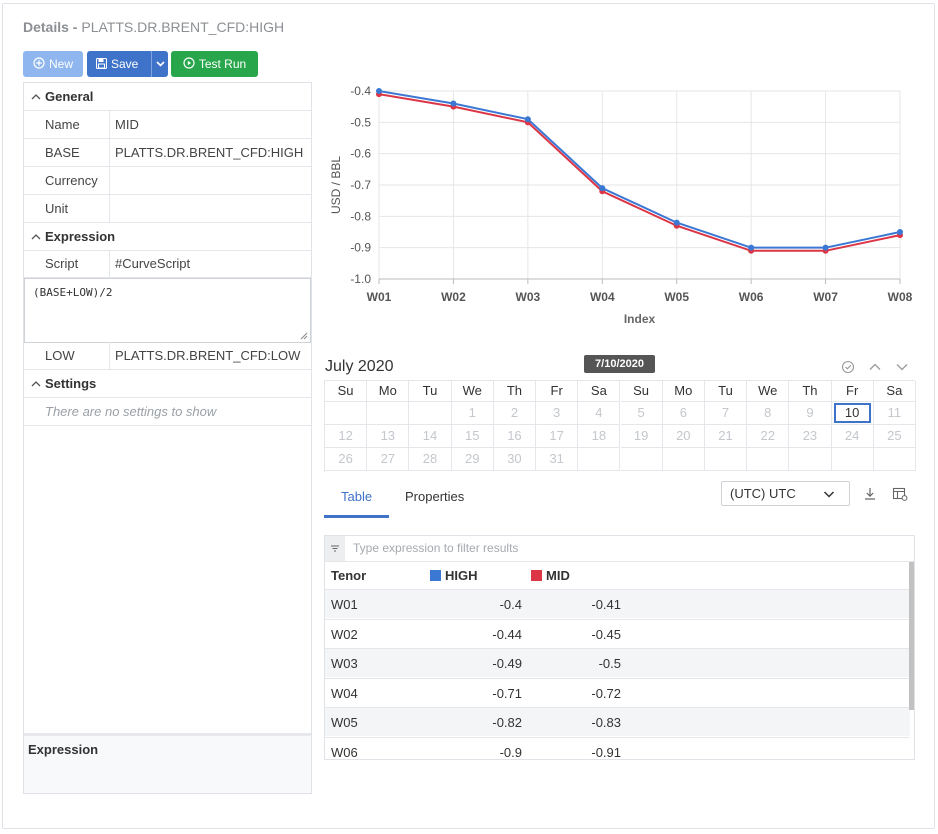 This screenshot has height=834, width=938. I want to click on calendar-day: 5, so click(641, 413).